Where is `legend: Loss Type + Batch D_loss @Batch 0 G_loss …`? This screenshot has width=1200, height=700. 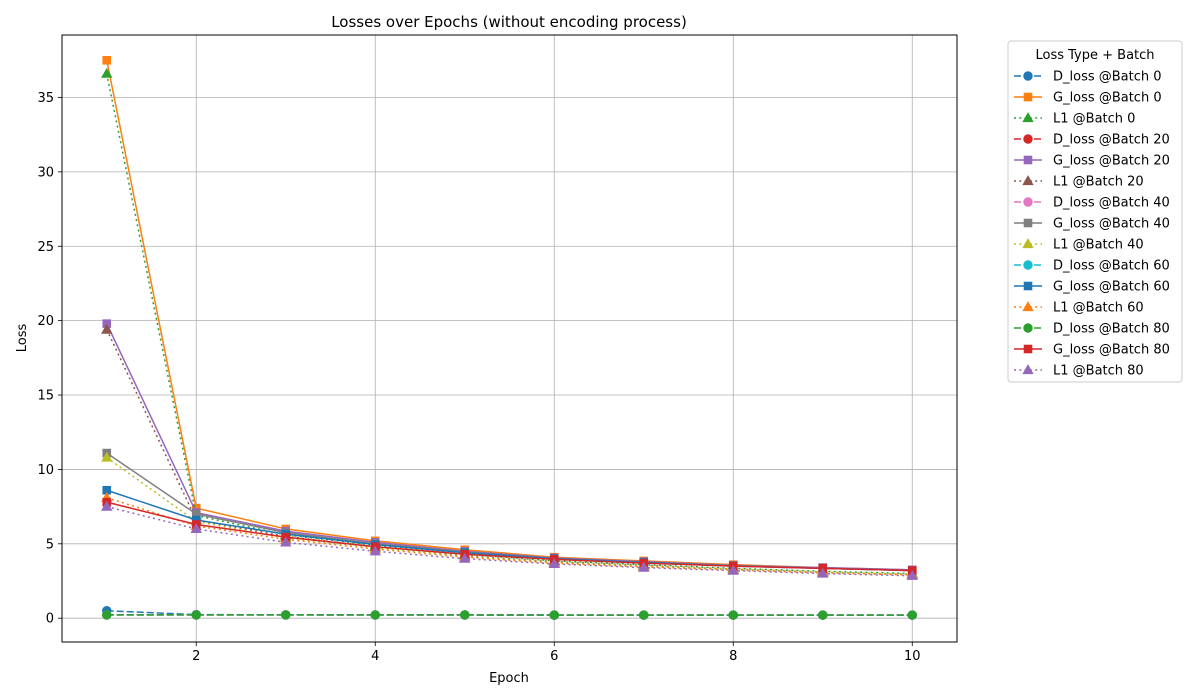 legend: Loss Type + Batch D_loss @Batch 0 G_loss … is located at coordinates (1095, 211).